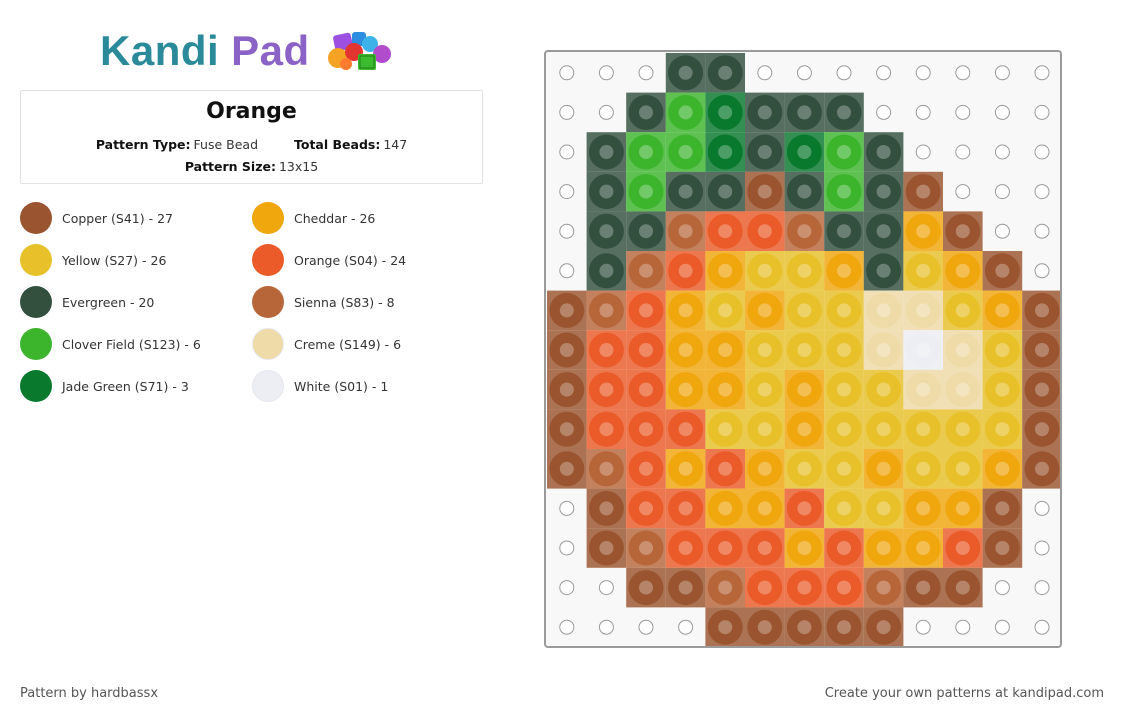  Describe the element at coordinates (344, 302) in the screenshot. I see `legend-label: Sienna (S83) - 8` at that location.